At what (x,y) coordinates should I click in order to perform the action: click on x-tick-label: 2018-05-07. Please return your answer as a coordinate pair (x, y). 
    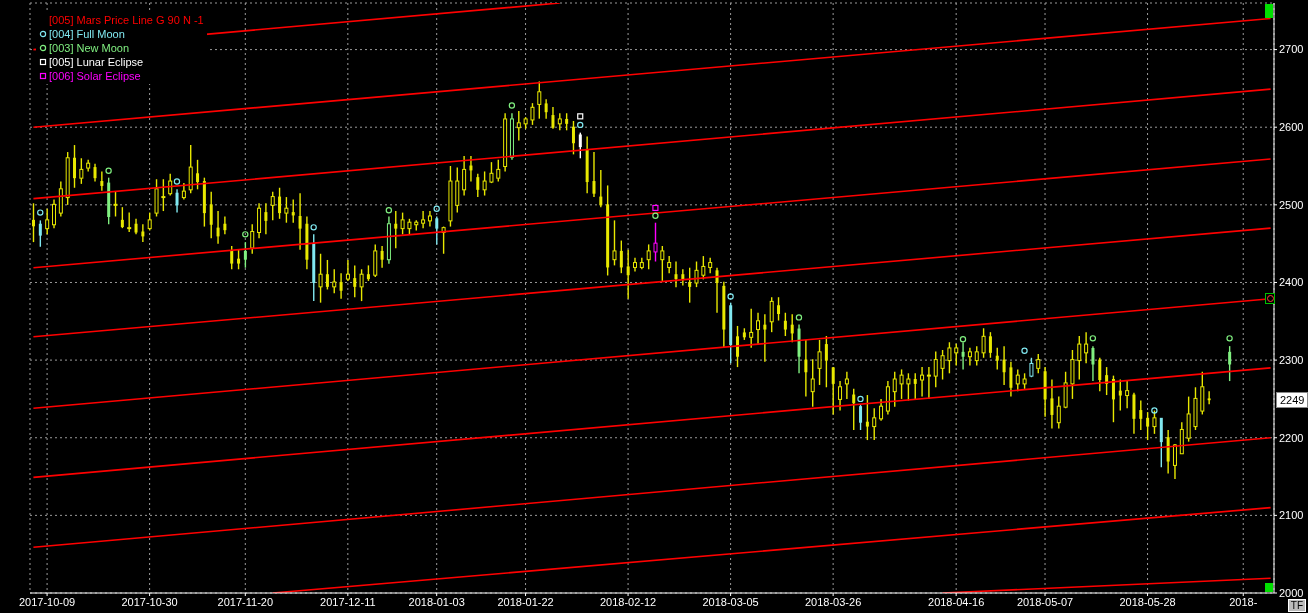
    Looking at the image, I should click on (1045, 601).